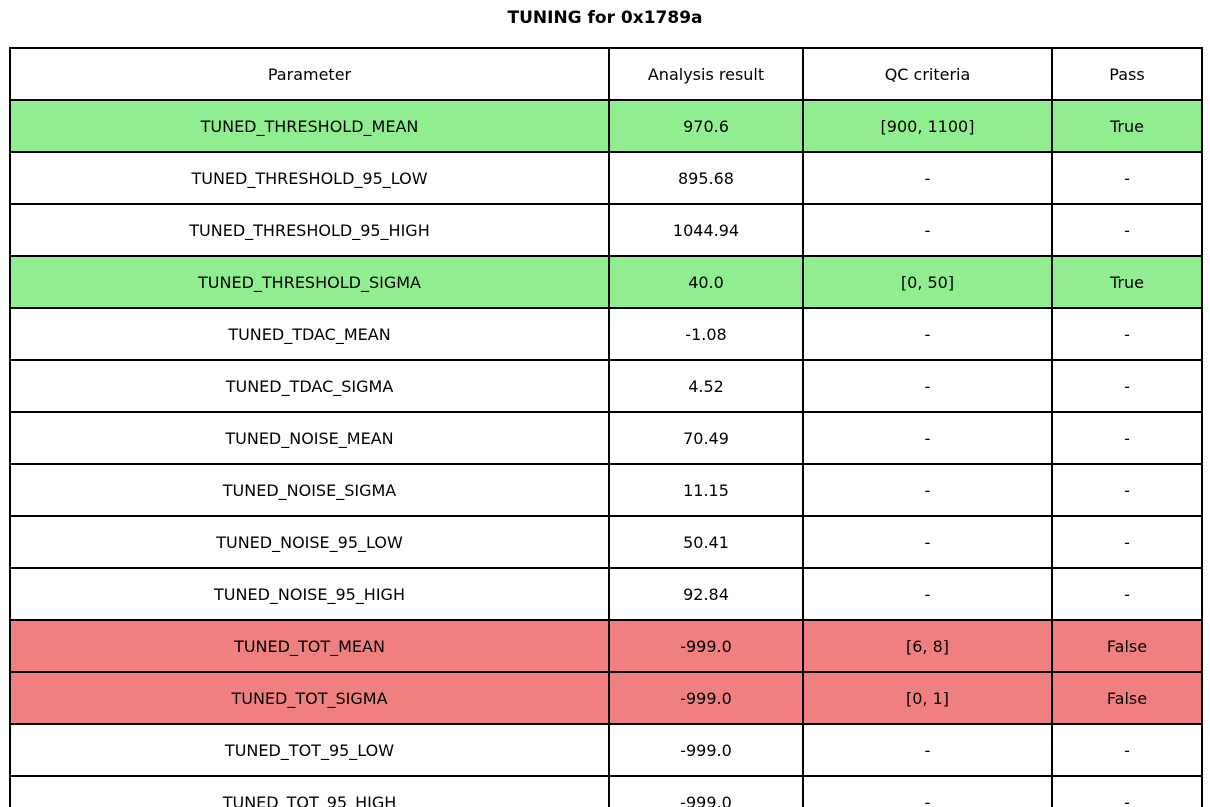 This screenshot has height=807, width=1210. Describe the element at coordinates (309, 282) in the screenshot. I see `cell-parameter: TUNED_THRESHOLD_SIGMA` at that location.